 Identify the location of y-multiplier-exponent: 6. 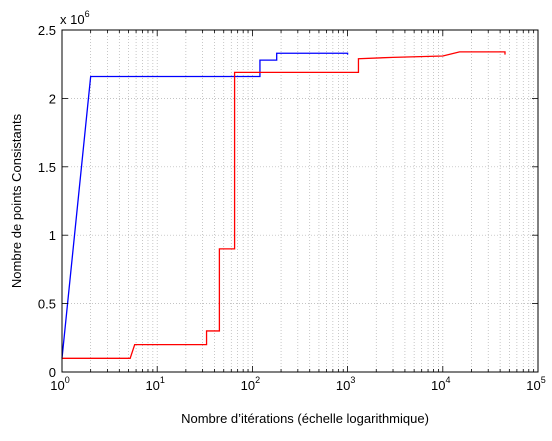
(87, 14).